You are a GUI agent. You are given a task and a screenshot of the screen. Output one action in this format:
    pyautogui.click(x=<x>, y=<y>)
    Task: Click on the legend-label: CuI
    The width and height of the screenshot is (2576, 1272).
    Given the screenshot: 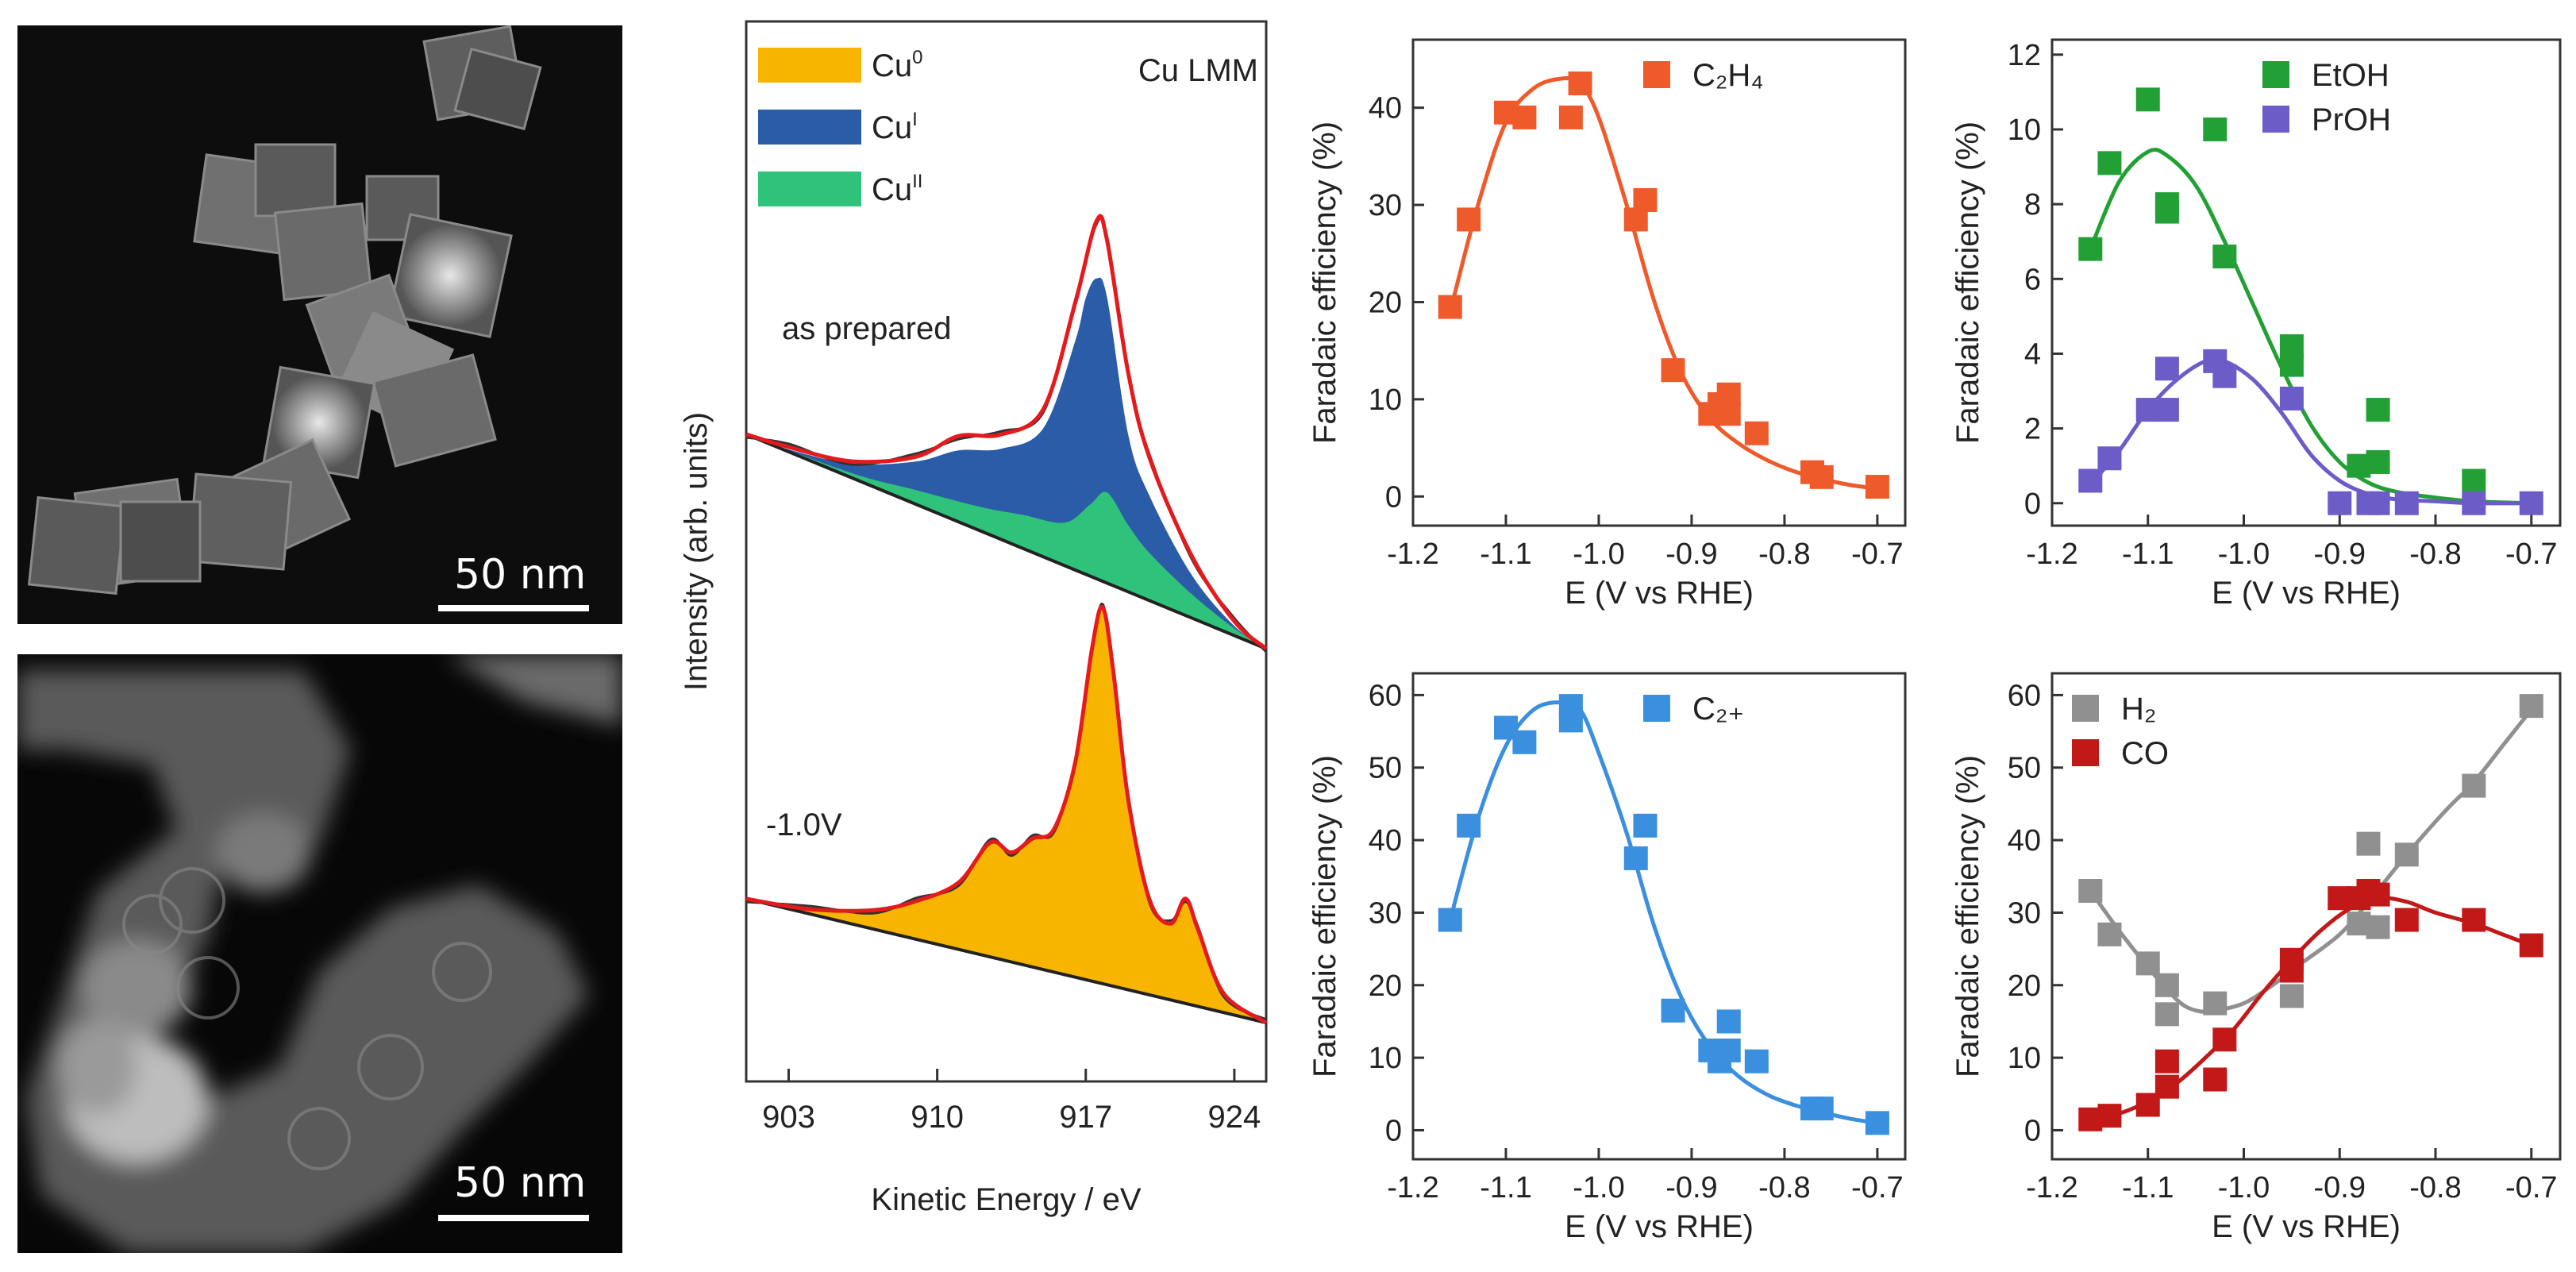 What is the action you would take?
    pyautogui.click(x=895, y=127)
    